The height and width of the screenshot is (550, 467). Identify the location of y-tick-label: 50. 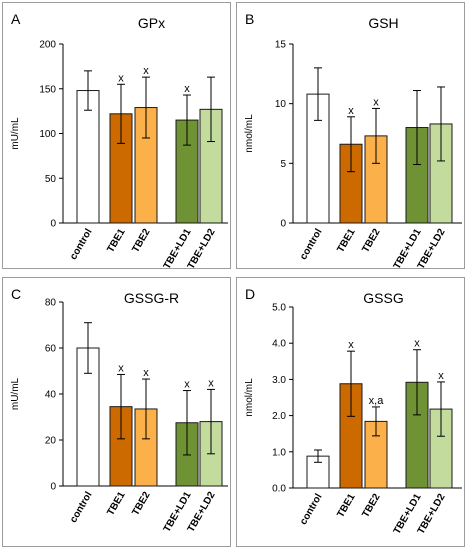
(51, 179).